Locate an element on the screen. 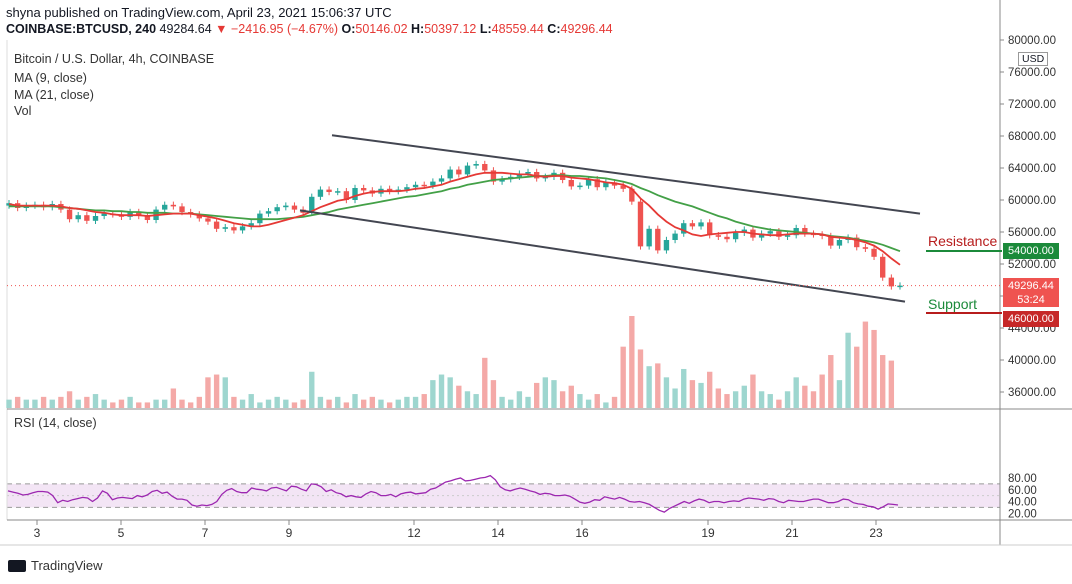  currency-label: USD is located at coordinates (1033, 59).